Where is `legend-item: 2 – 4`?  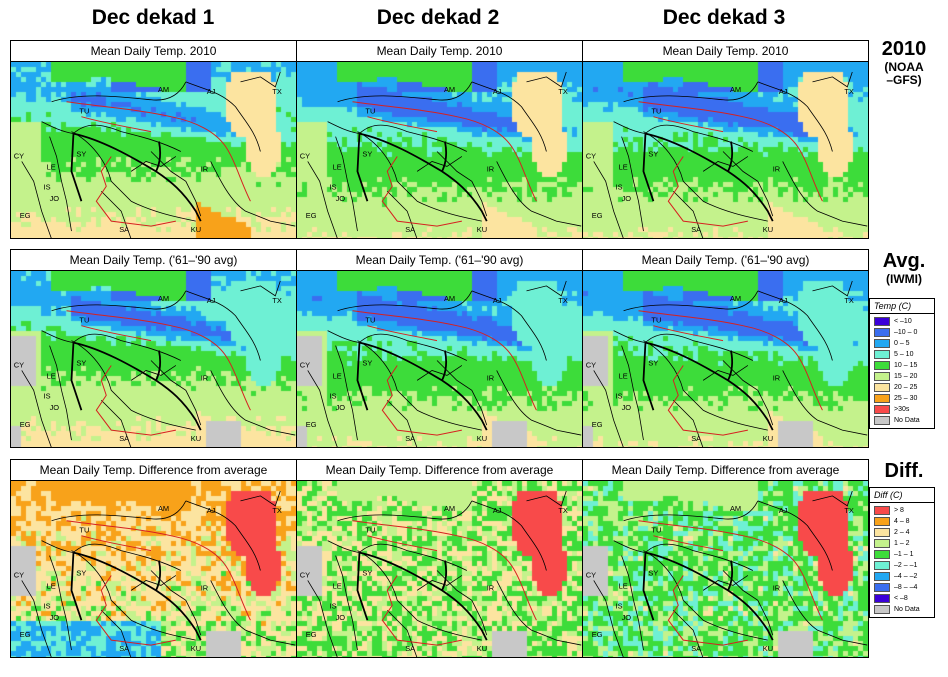
legend-item: 2 – 4 is located at coordinates (902, 532).